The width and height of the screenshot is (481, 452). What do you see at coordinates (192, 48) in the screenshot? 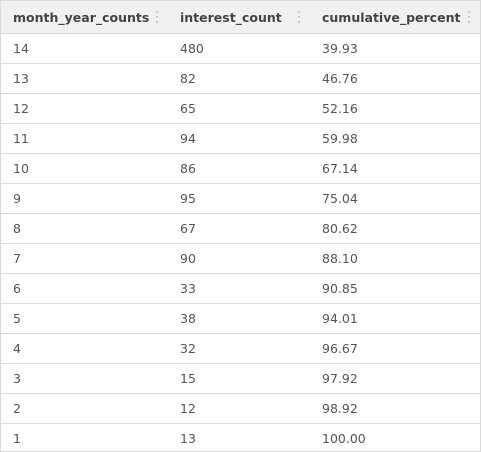
I see `cell-interest-count: 480` at bounding box center [192, 48].